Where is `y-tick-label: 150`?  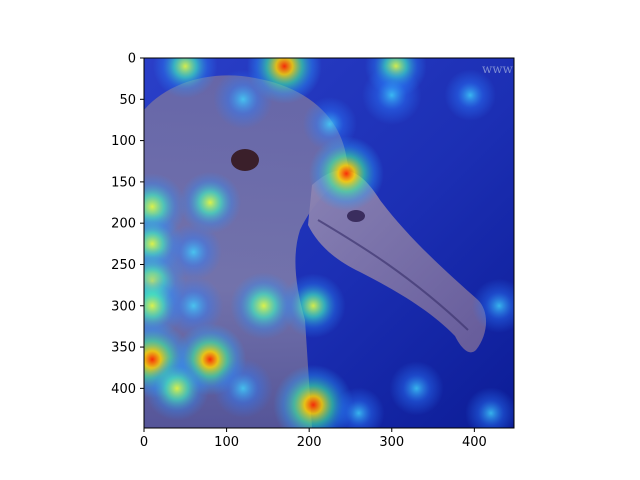 y-tick-label: 150 is located at coordinates (123, 182).